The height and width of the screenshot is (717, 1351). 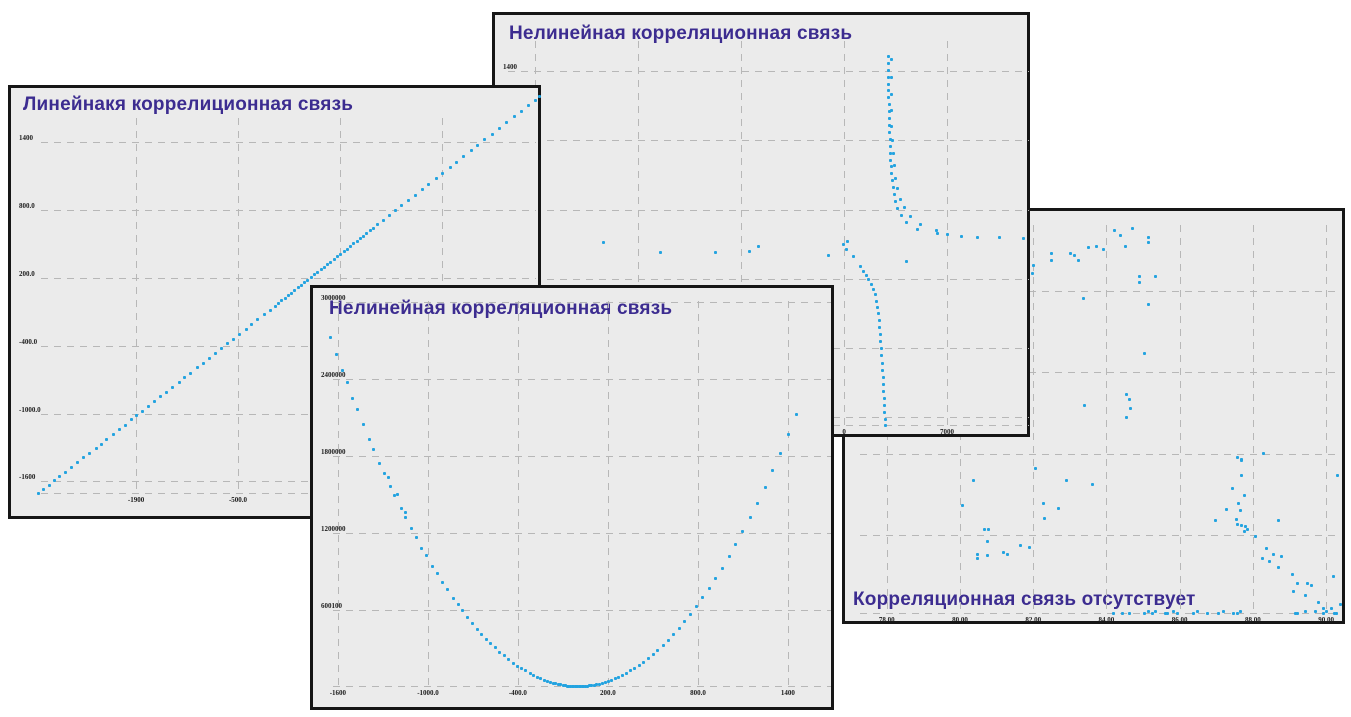 What do you see at coordinates (28, 341) in the screenshot?
I see `y-tick-label: -400.0` at bounding box center [28, 341].